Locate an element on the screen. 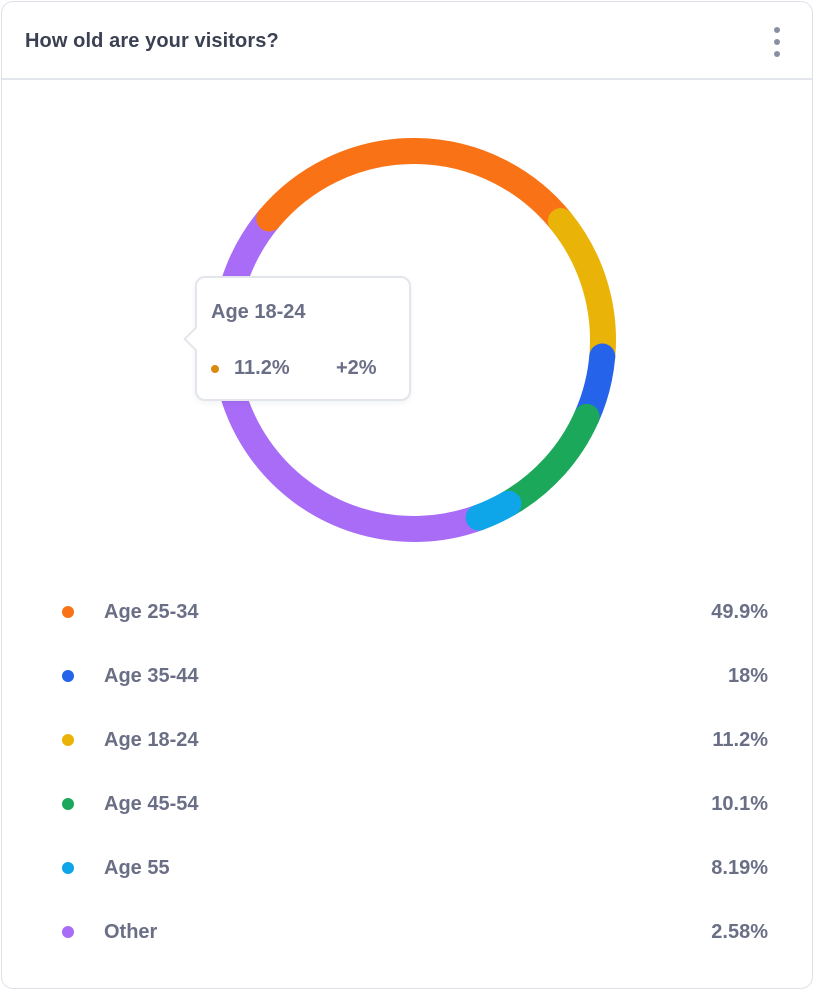  legend-value: 2.58% is located at coordinates (739, 932).